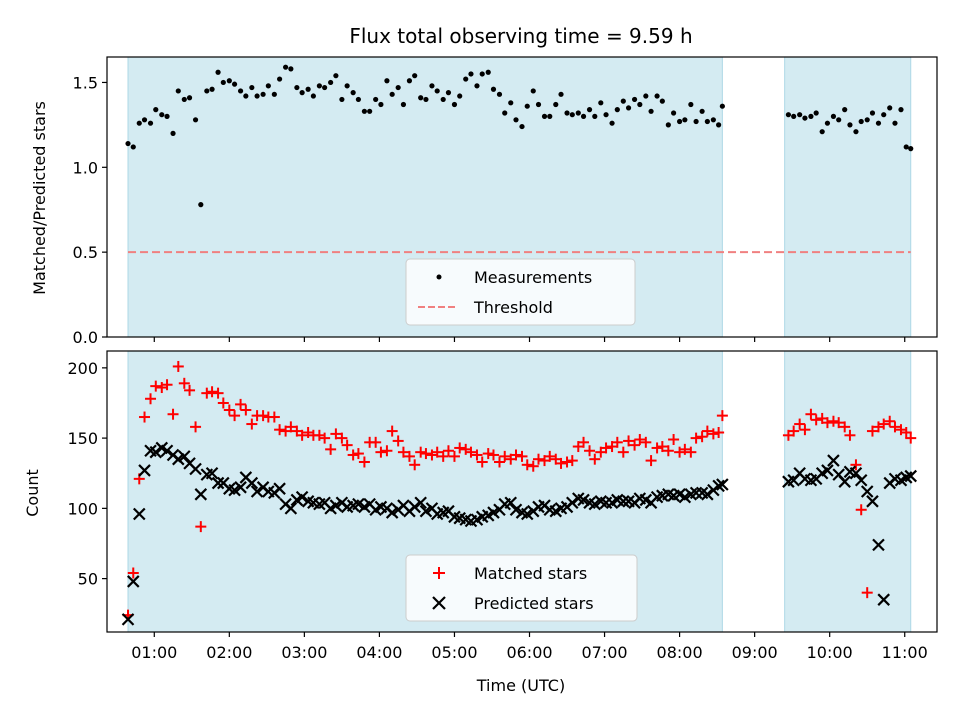 The height and width of the screenshot is (720, 960). Describe the element at coordinates (680, 652) in the screenshot. I see `x-tick-label: 08:00` at that location.